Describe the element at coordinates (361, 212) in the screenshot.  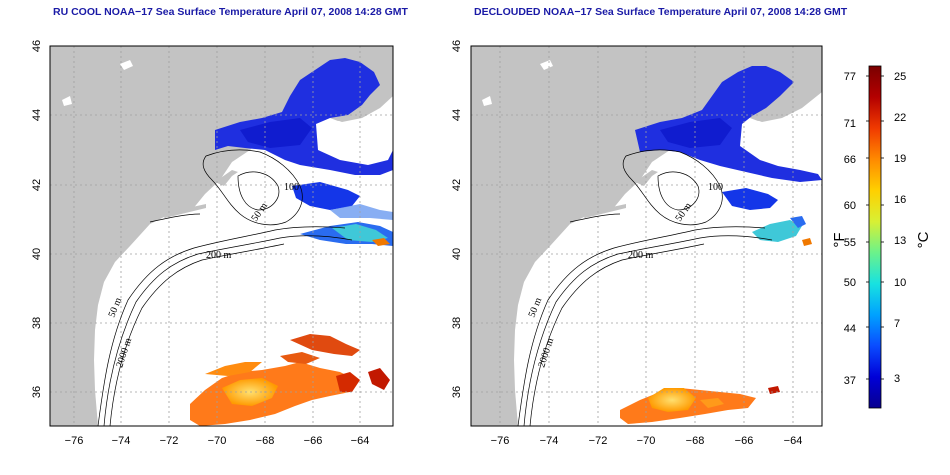
I see `sst-blue-streak` at that location.